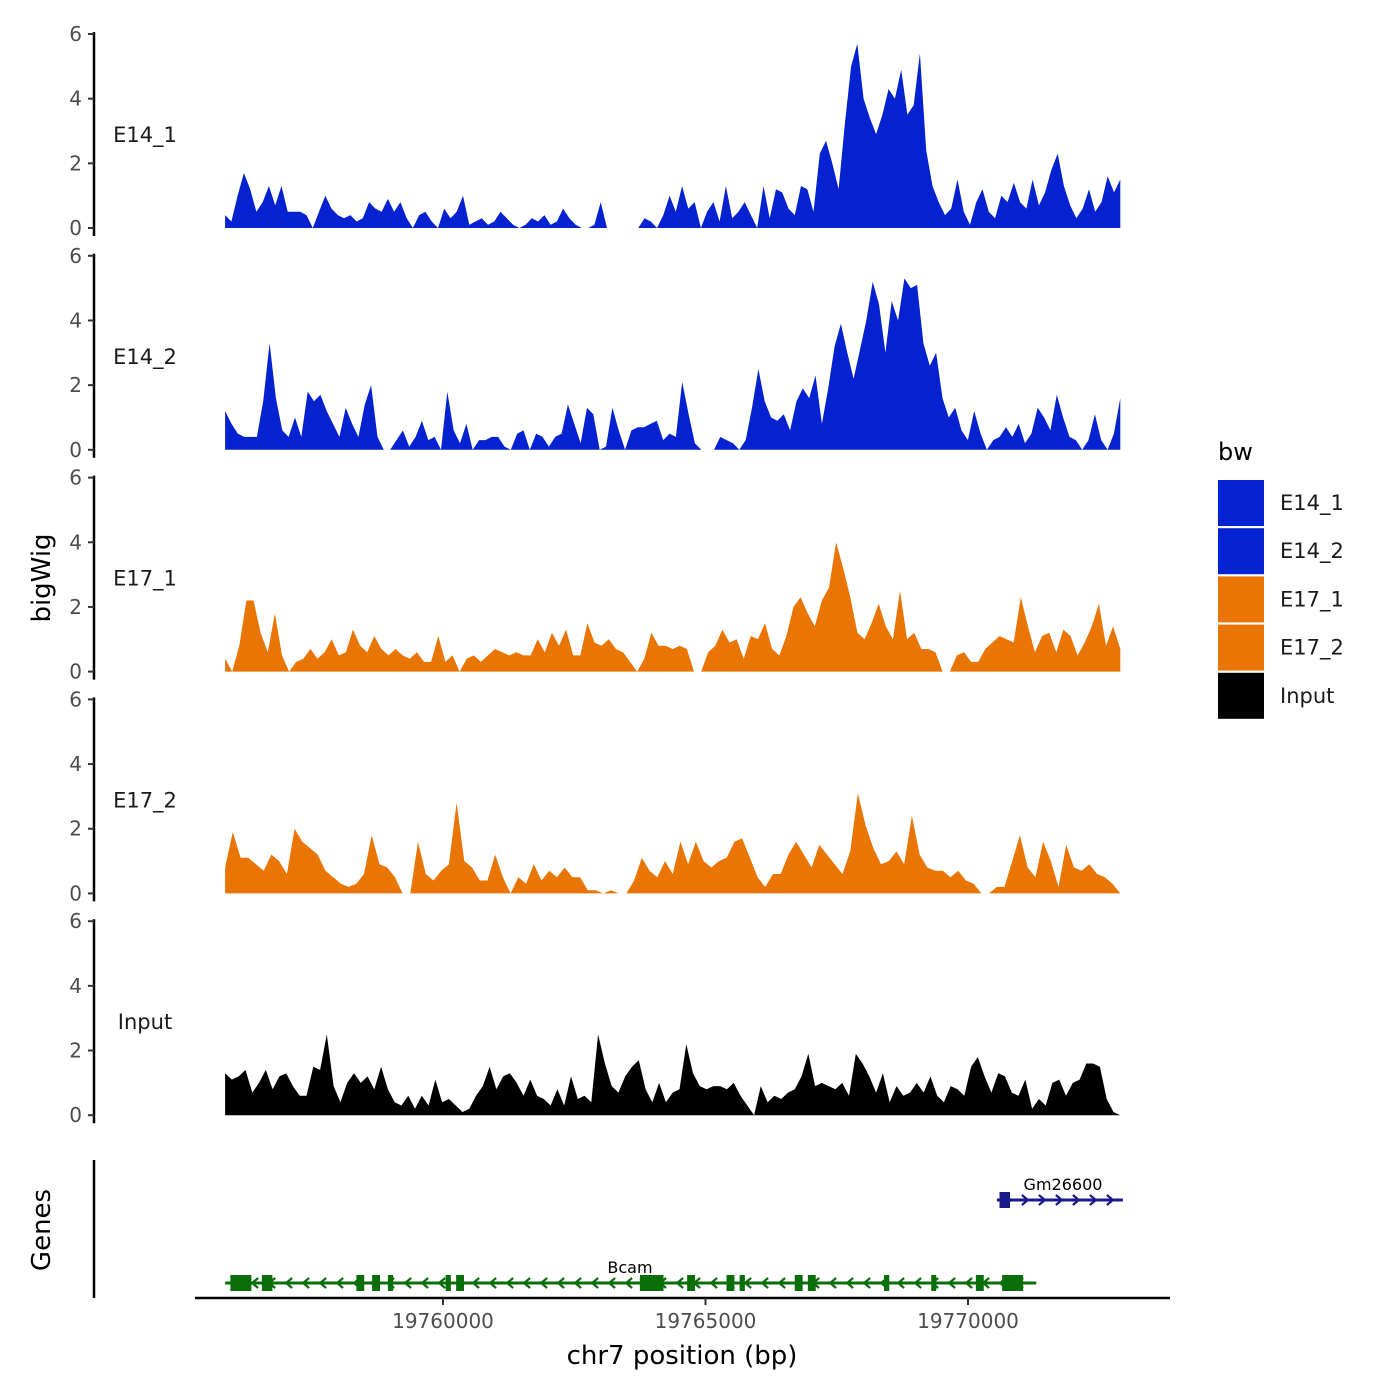 This screenshot has height=1400, width=1400. What do you see at coordinates (1312, 648) in the screenshot?
I see `legend-label: E17_2` at bounding box center [1312, 648].